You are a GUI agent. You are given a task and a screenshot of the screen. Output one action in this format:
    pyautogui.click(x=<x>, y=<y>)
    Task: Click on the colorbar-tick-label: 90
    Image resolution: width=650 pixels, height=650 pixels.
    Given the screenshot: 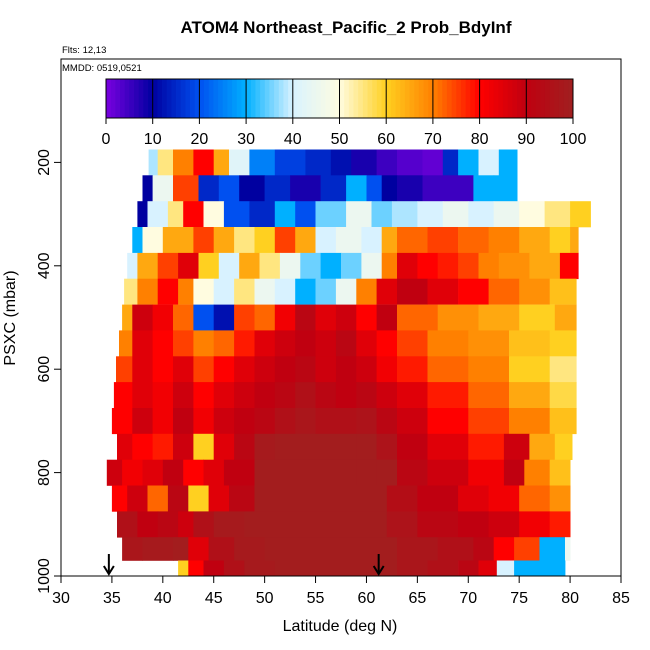 What is the action you would take?
    pyautogui.click(x=526, y=139)
    